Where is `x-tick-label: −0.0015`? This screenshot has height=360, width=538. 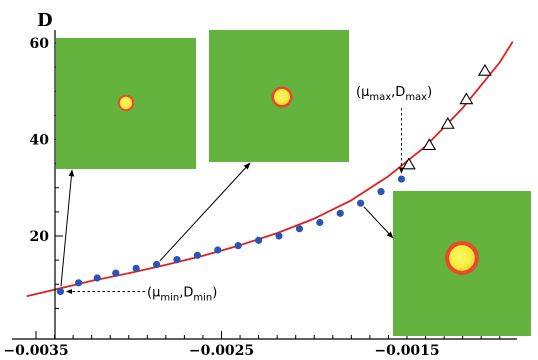
x-tick-label: −0.0015 is located at coordinates (406, 351).